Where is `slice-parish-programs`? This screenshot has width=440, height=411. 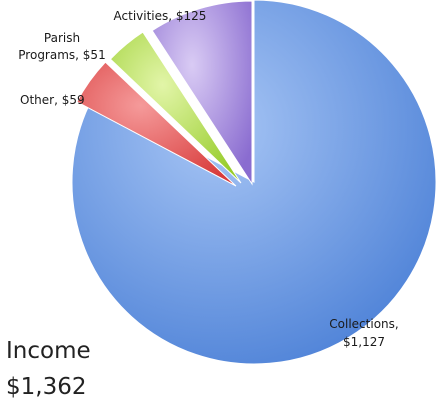
slice-parish-programs is located at coordinates (175, 107).